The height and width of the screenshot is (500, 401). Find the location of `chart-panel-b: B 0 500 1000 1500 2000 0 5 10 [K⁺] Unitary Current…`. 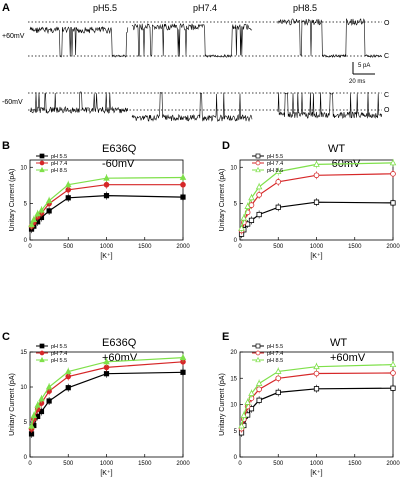

chart-panel-b: B 0 500 1000 1500 2000 0 5 10 [K⁺] Unitary Current… is located at coordinates (96, 200).